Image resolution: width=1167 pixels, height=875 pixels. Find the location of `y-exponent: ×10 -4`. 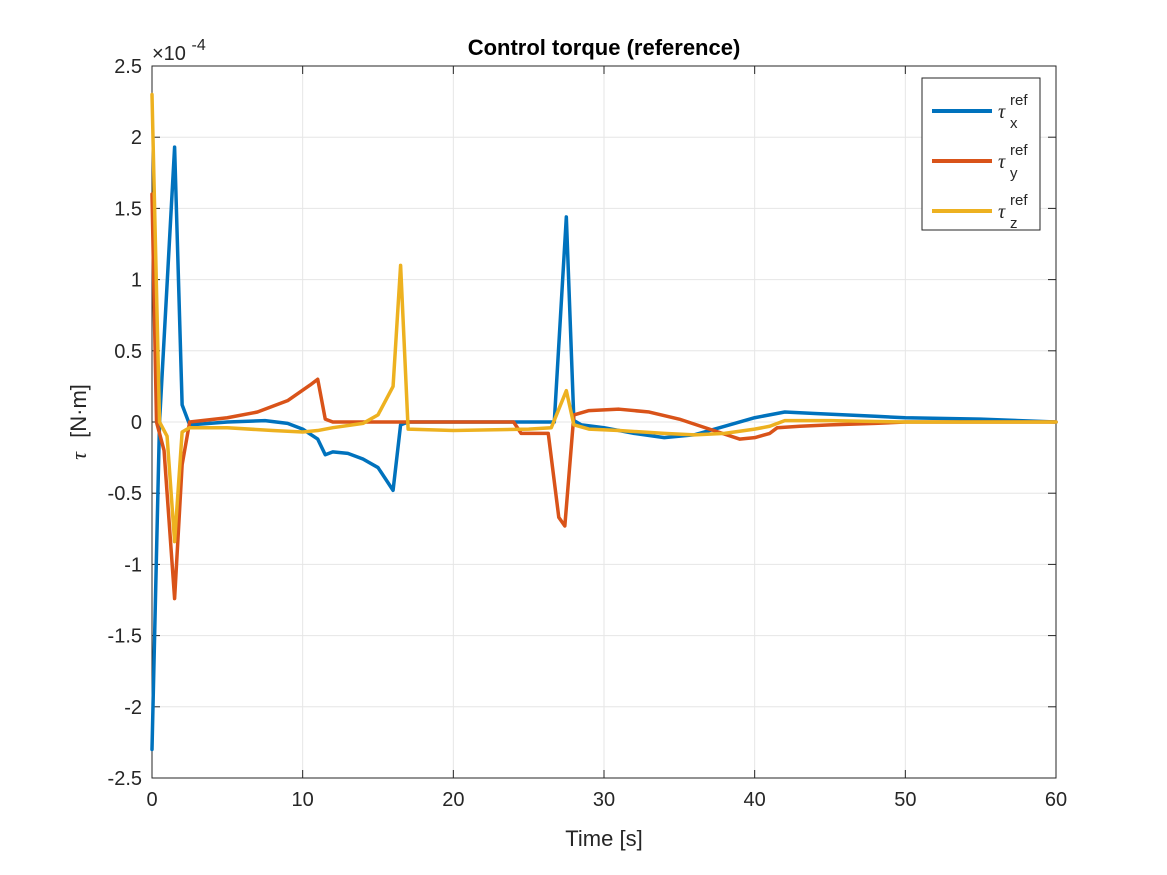

y-exponent: ×10 -4 is located at coordinates (179, 51).